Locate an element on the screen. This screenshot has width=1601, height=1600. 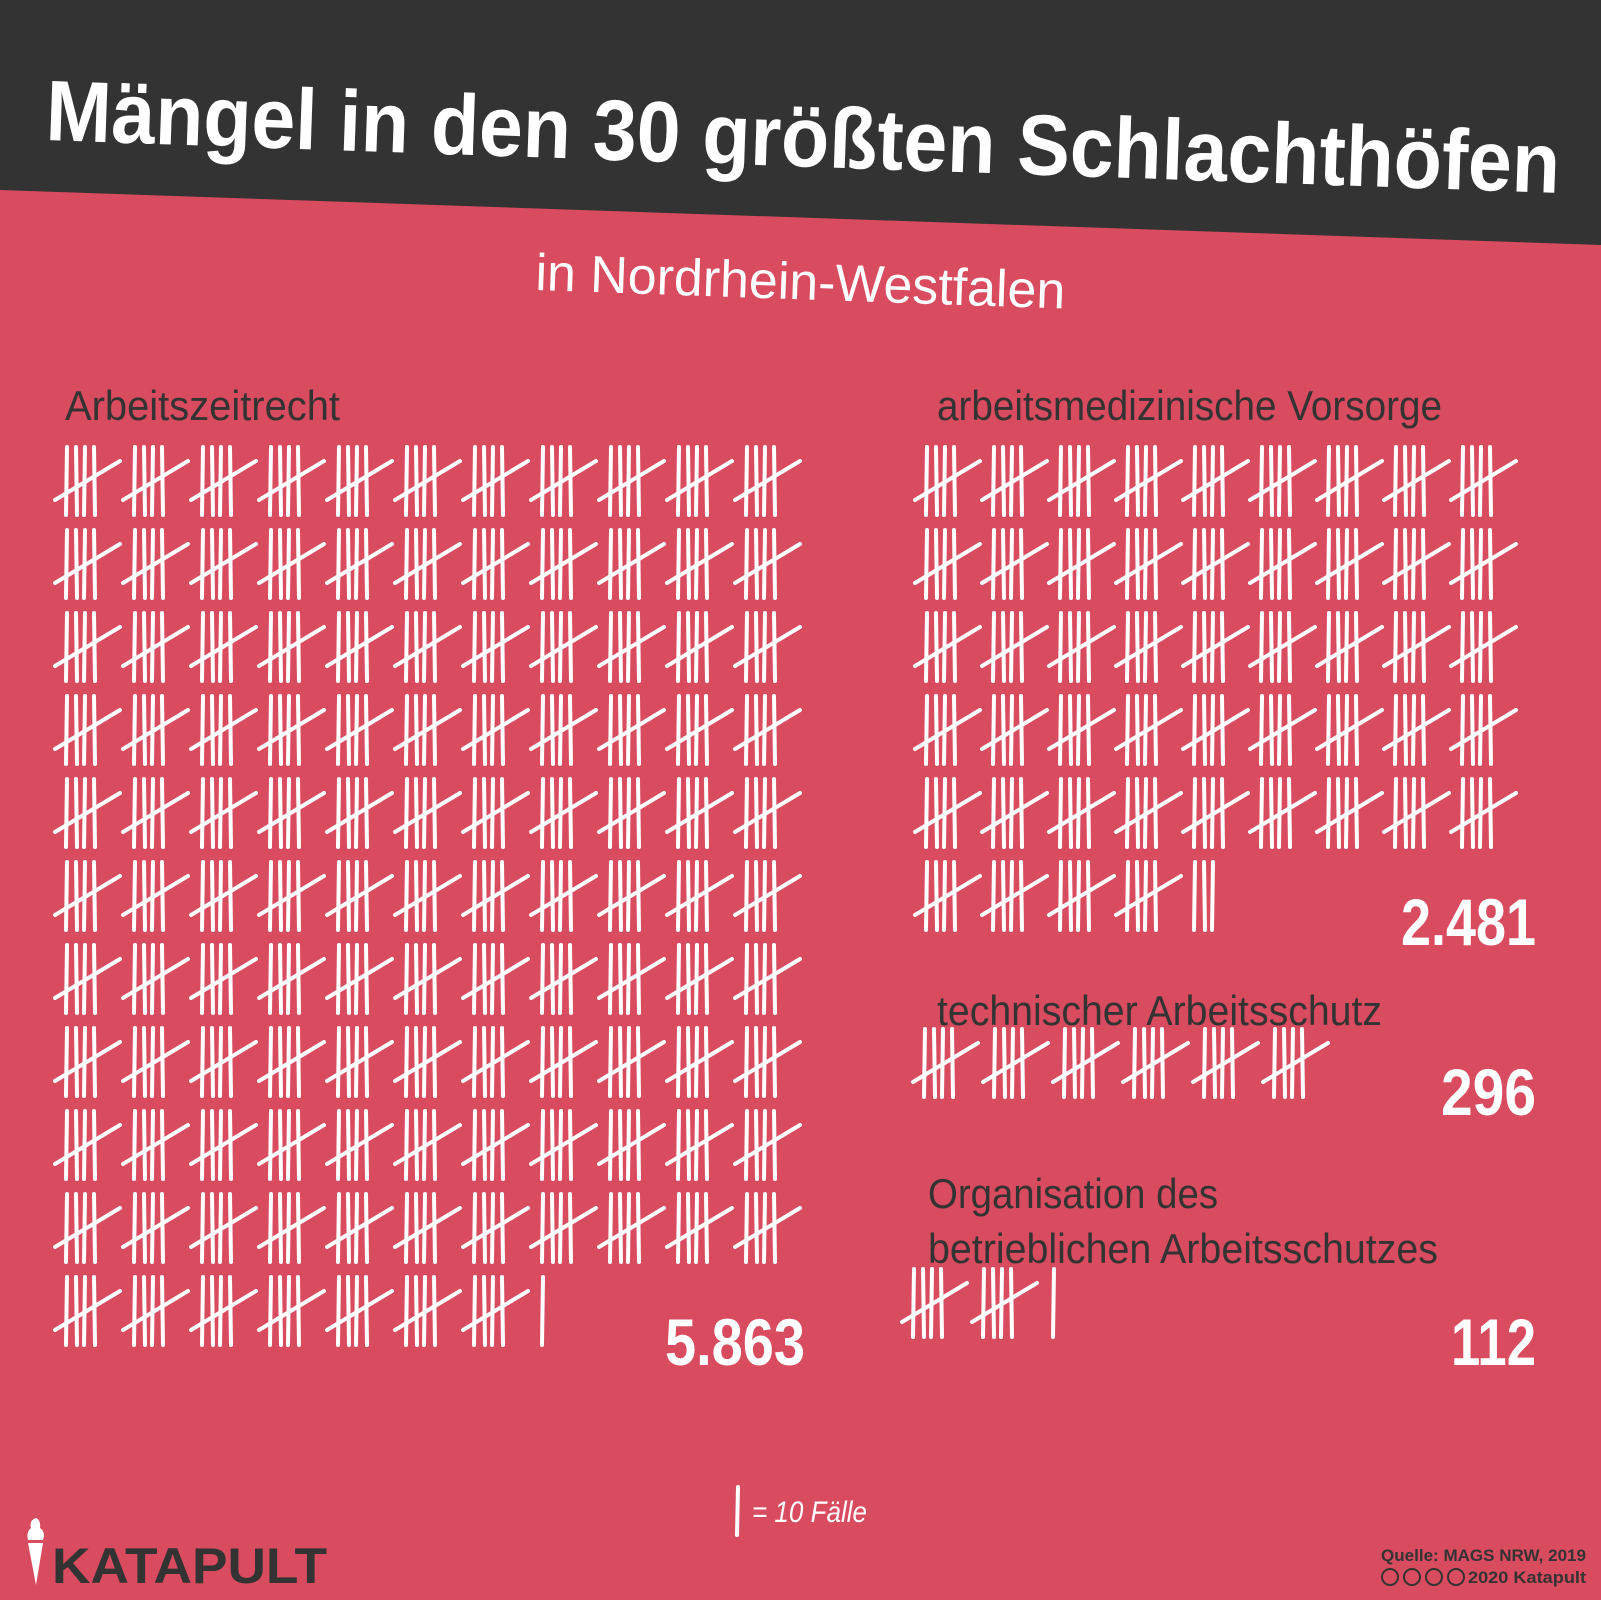
legend-mark is located at coordinates (737, 1511).